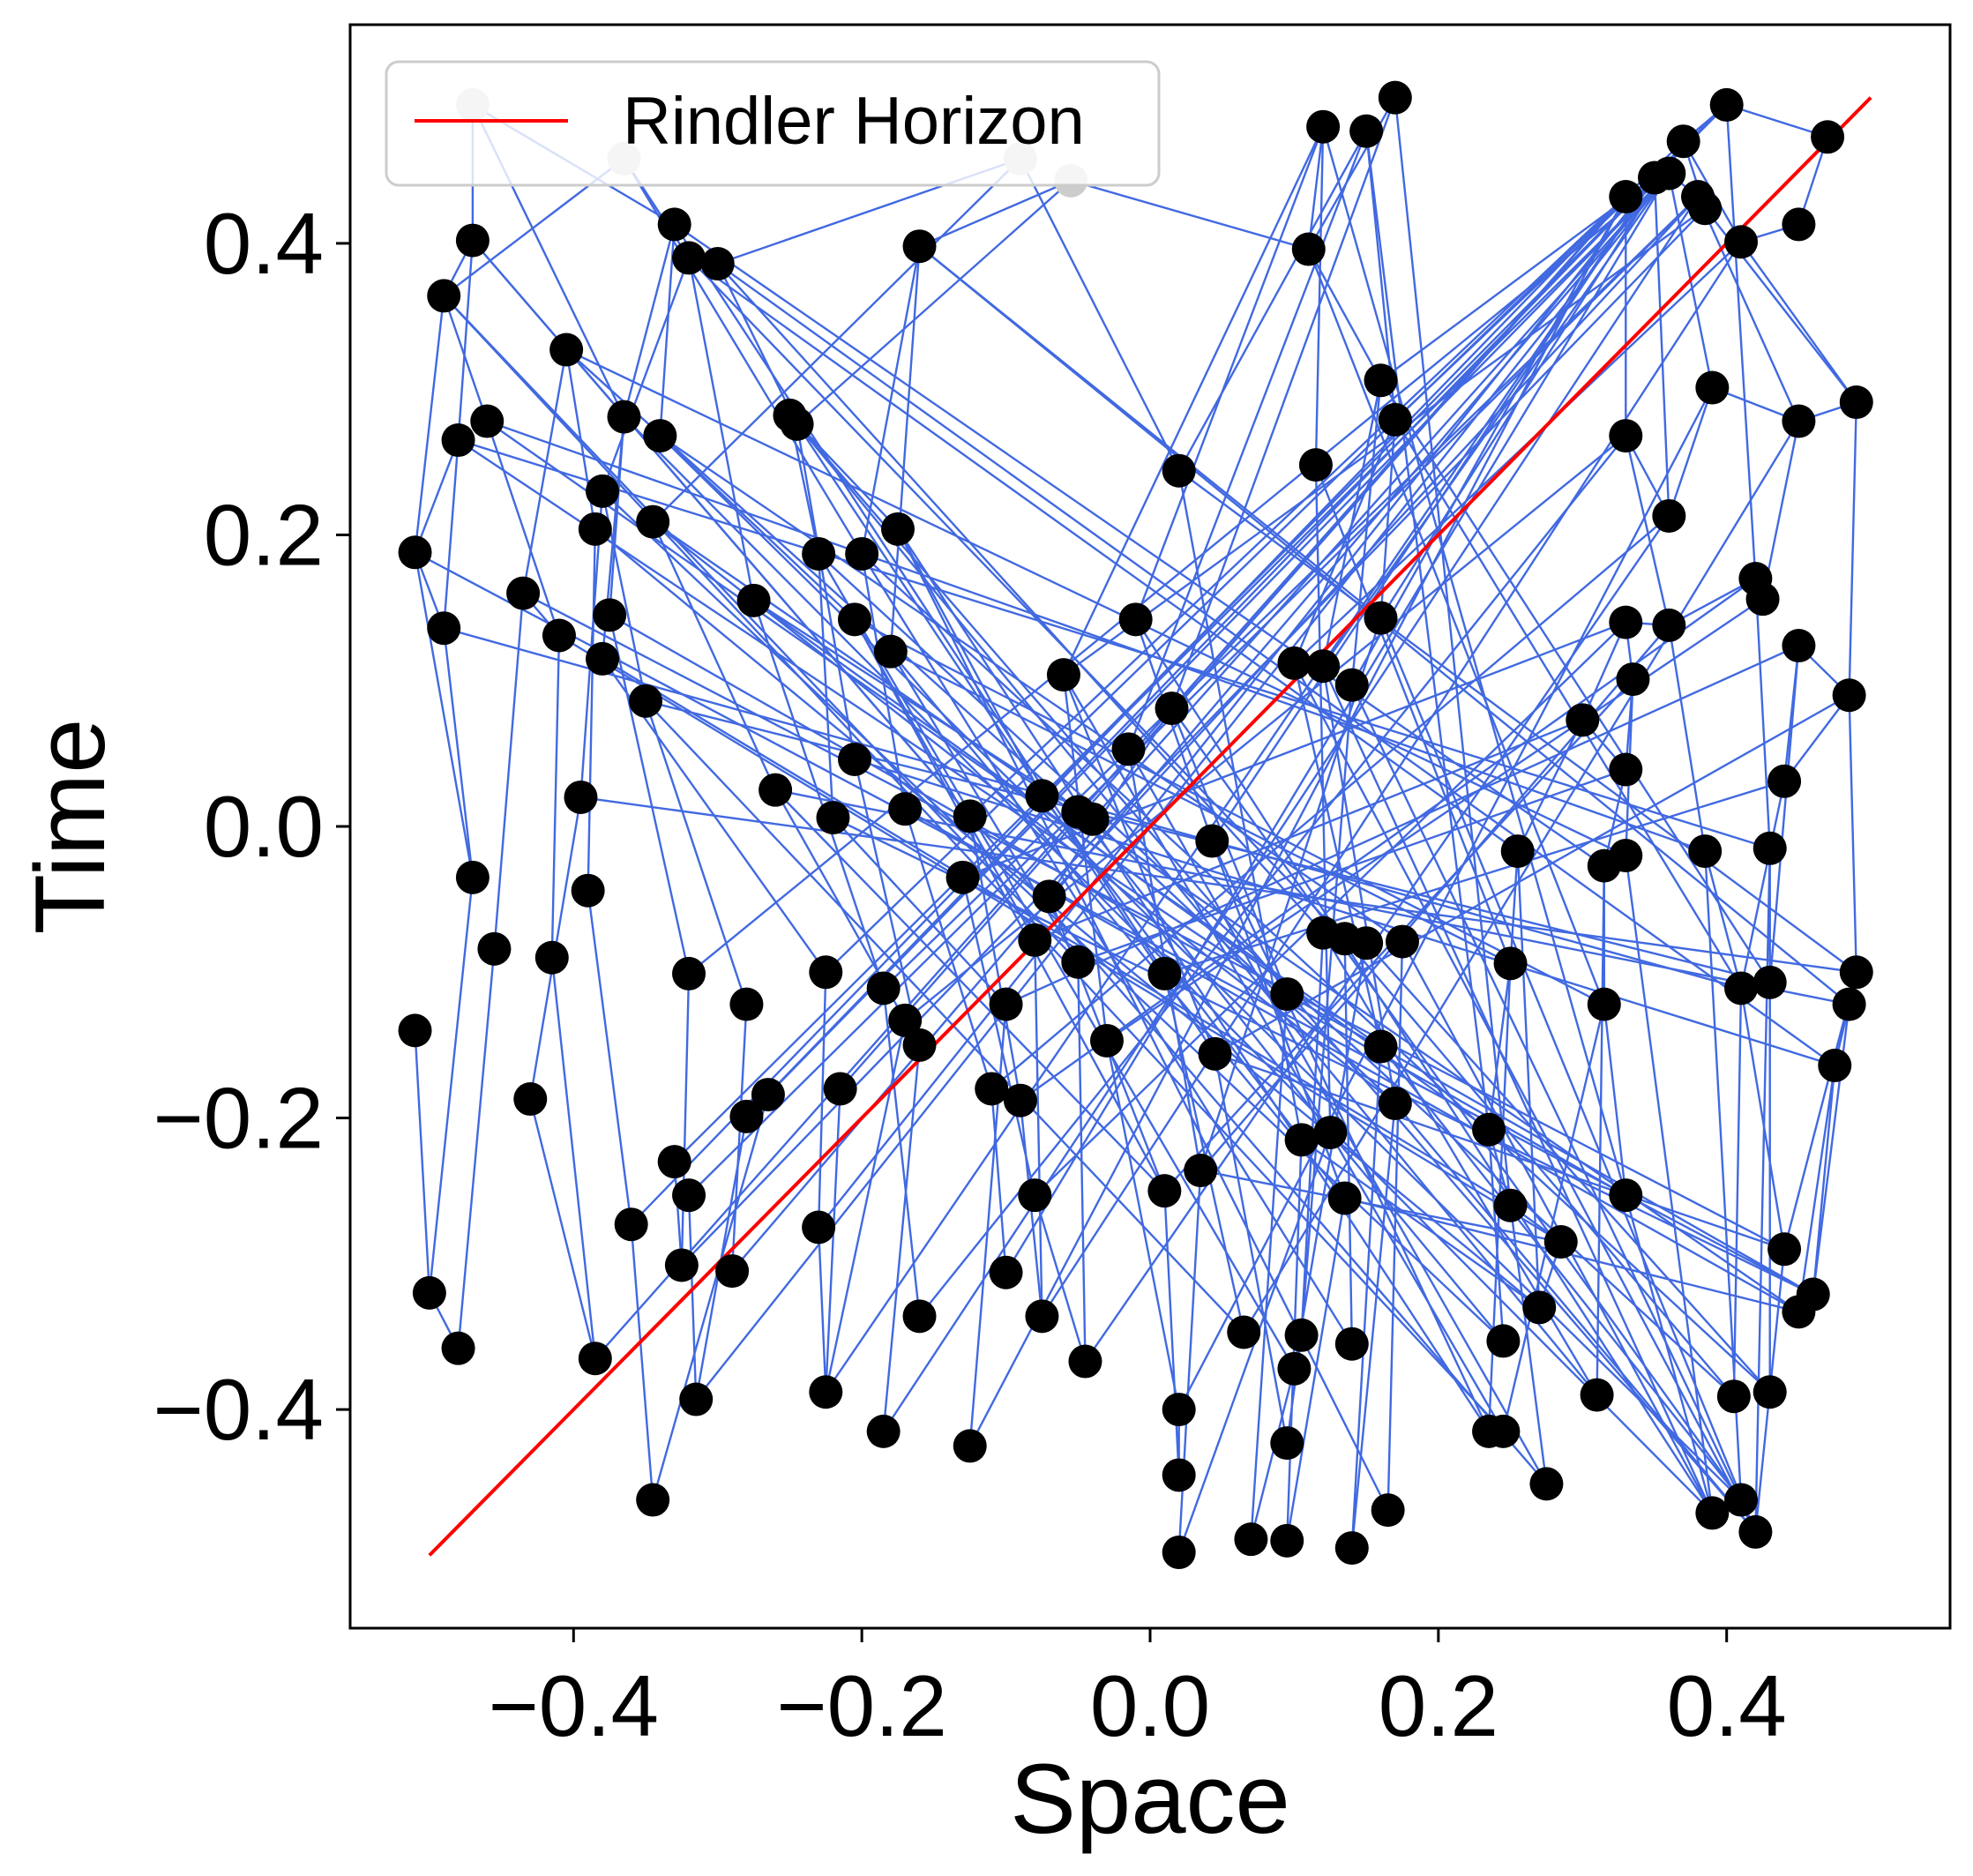  Describe the element at coordinates (1138, 1691) in the screenshot. I see `x-axis-ticks: −0.4 −0.2 0.0 0.2 0.4` at that location.